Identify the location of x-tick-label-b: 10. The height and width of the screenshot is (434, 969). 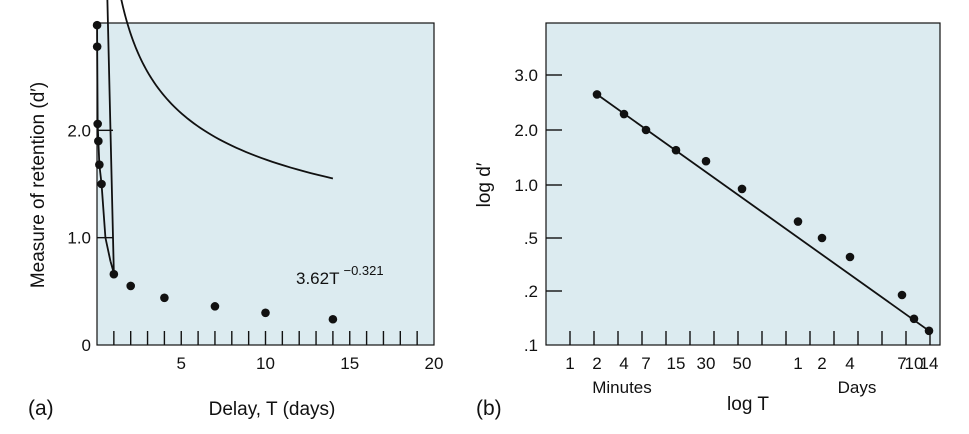
(914, 363).